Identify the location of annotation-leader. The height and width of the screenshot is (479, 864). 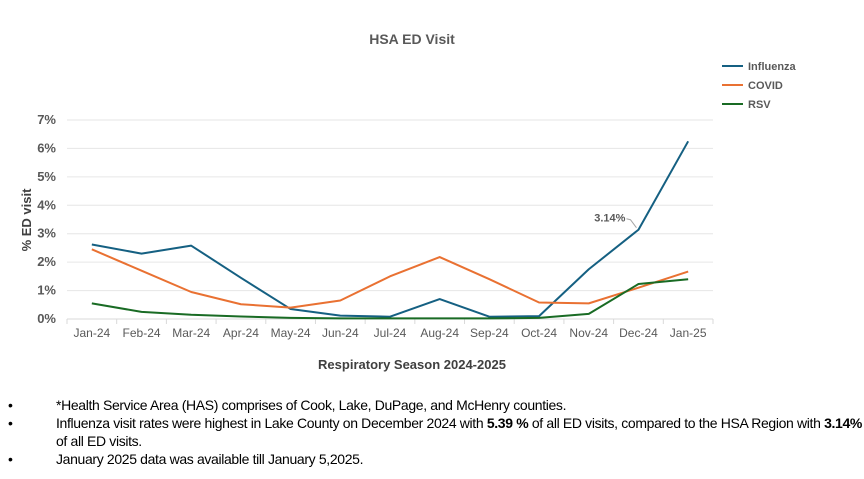
(631, 223).